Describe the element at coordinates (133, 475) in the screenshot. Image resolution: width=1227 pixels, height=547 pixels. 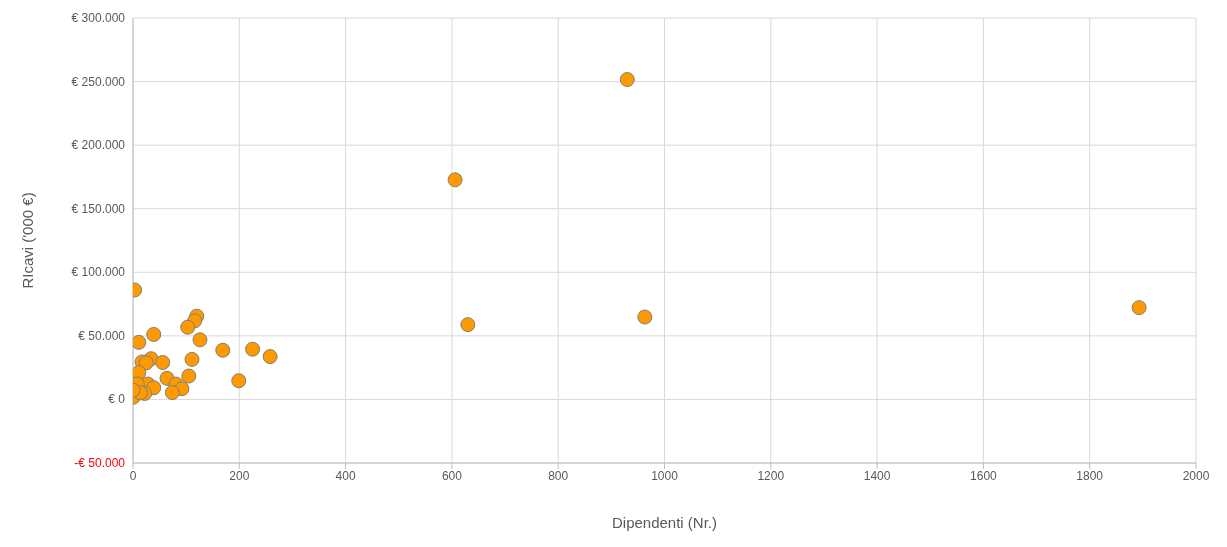
I see `x-tick-label: 0` at that location.